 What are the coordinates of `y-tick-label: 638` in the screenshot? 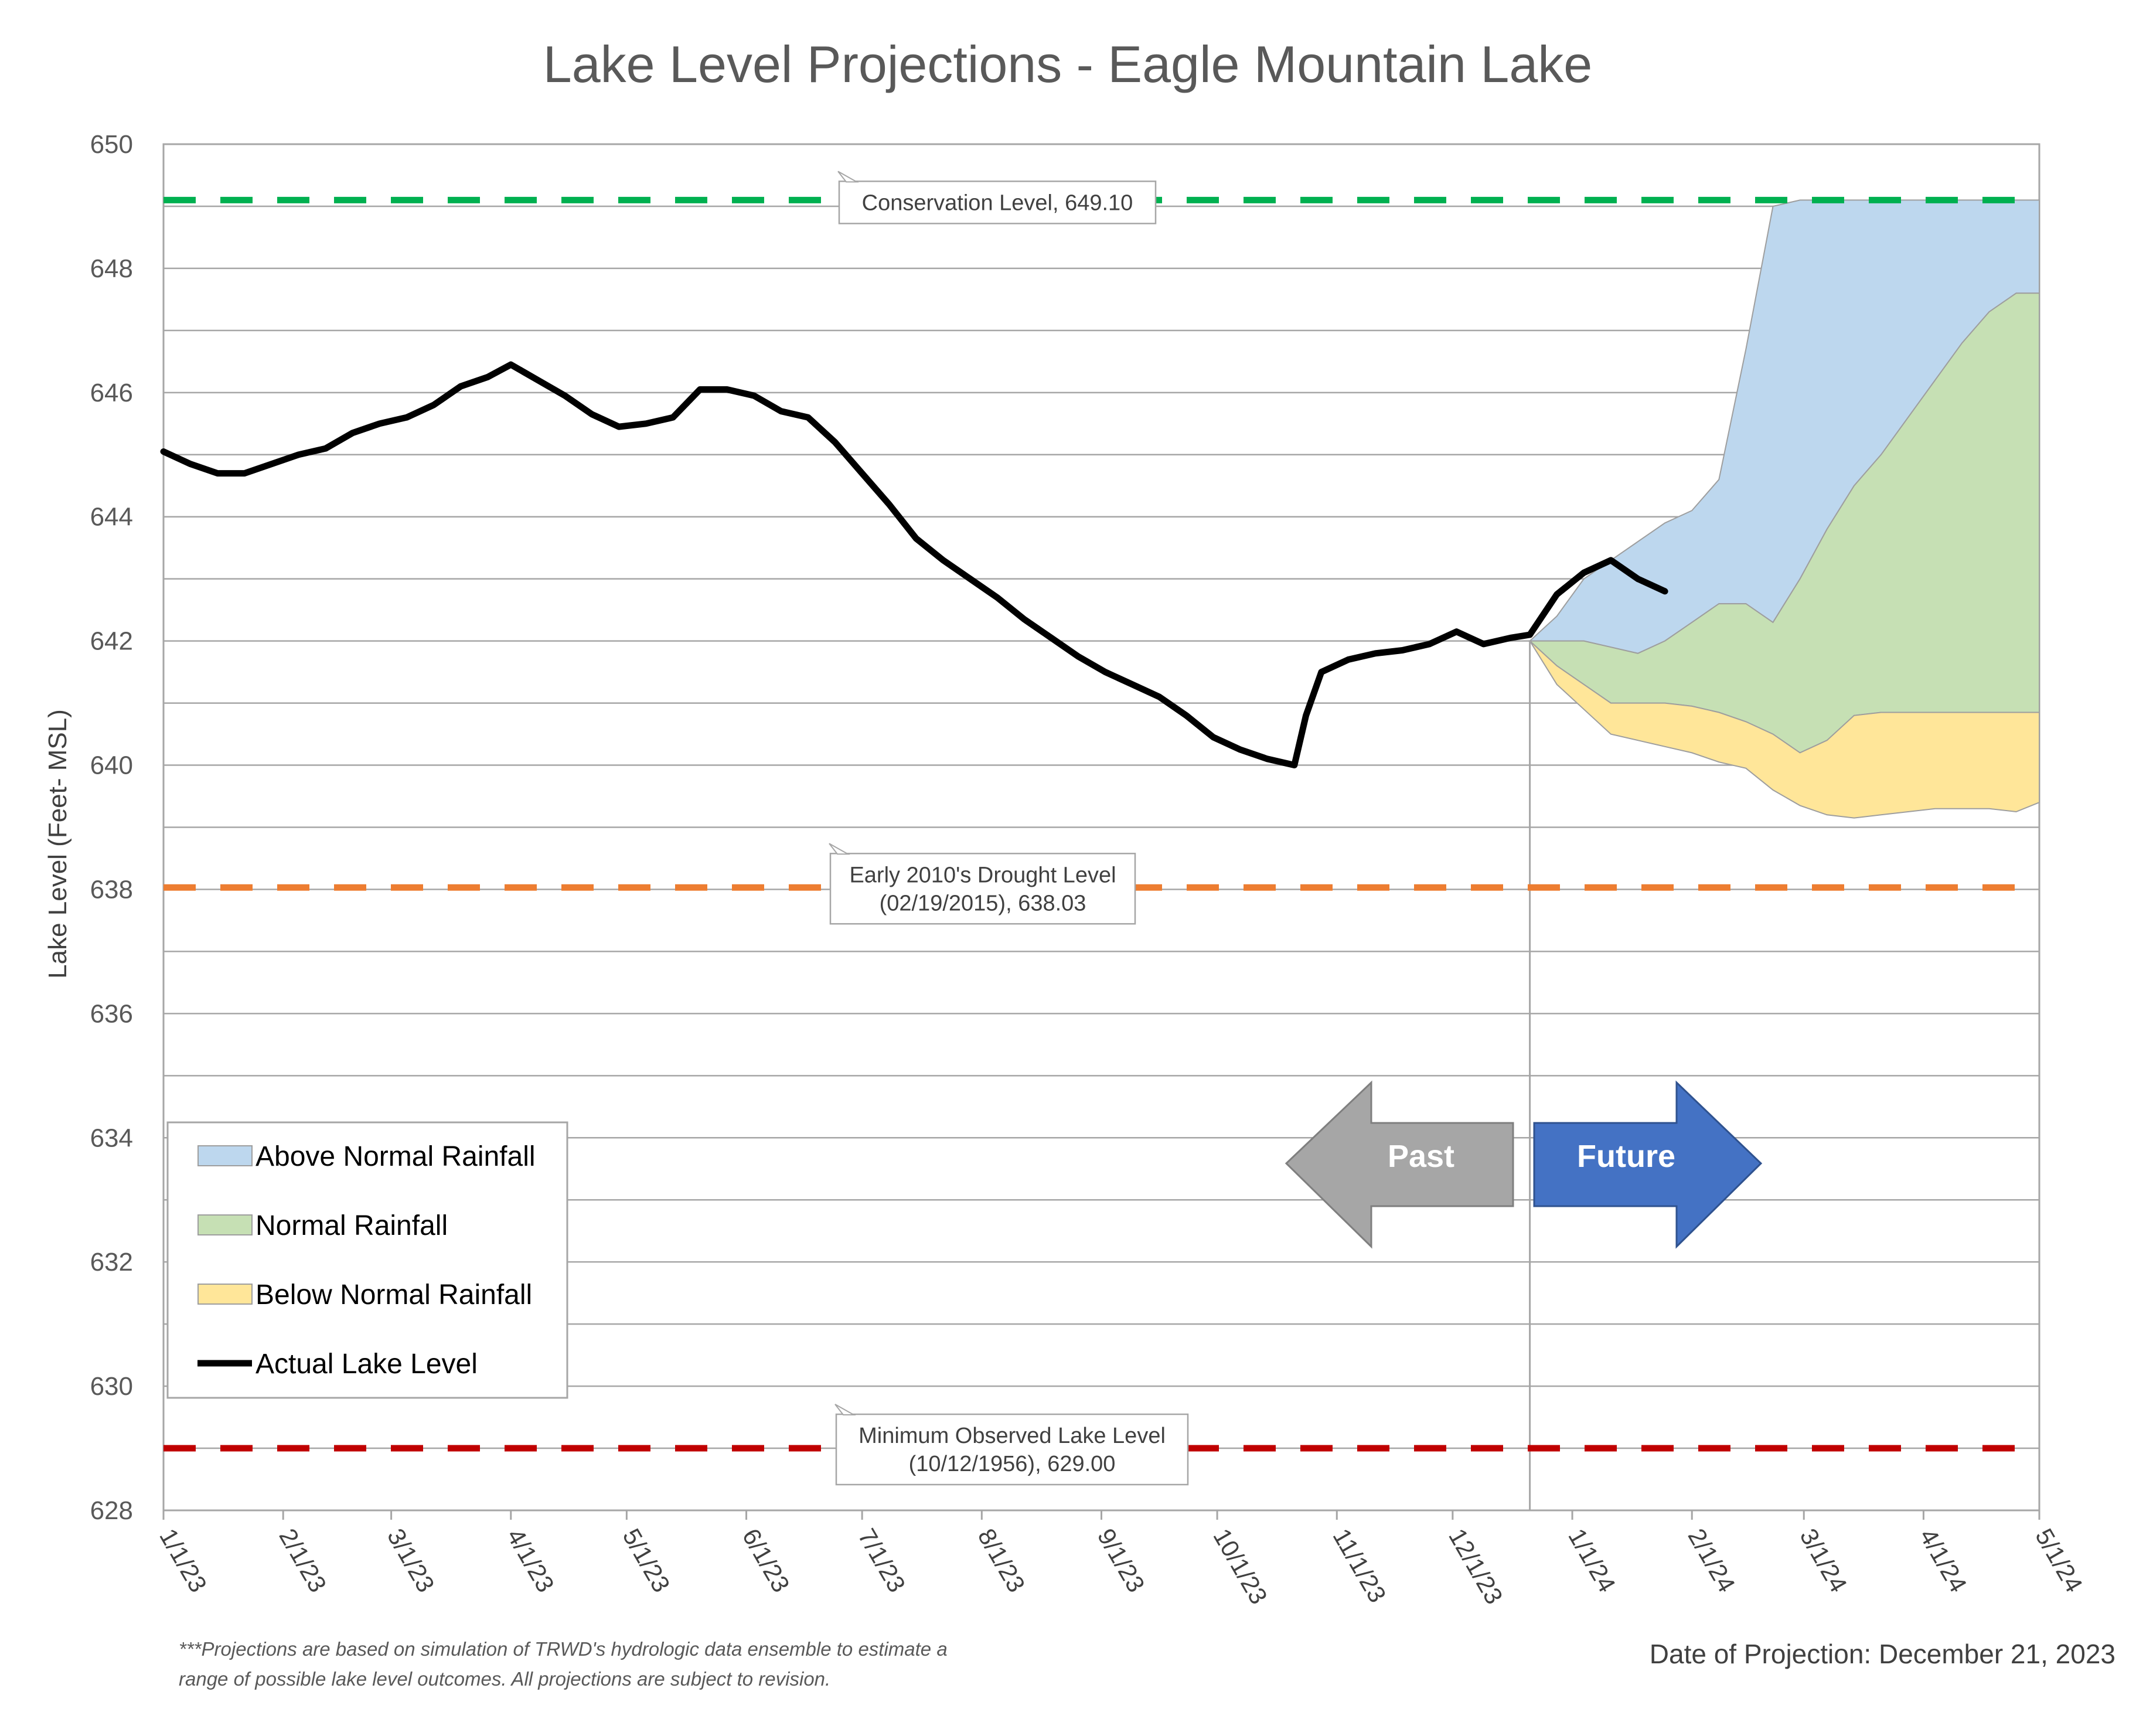 It's located at (112, 889).